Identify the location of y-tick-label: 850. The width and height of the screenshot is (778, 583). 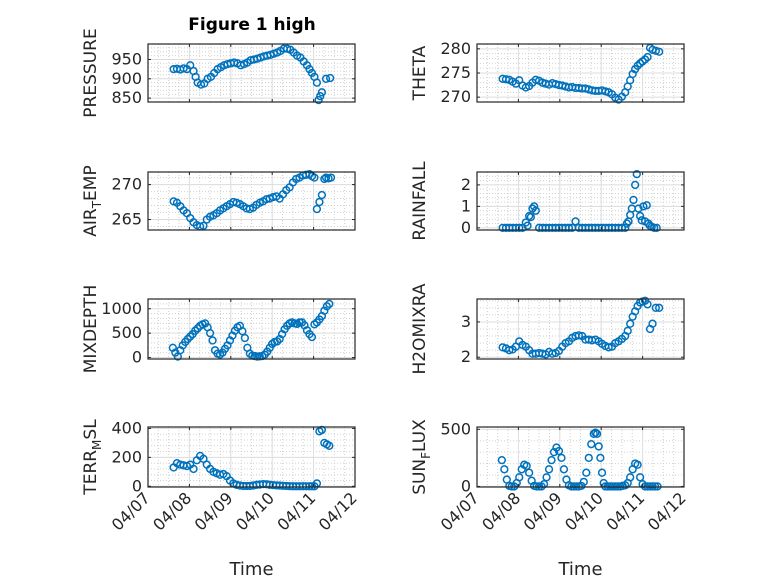
(126, 97).